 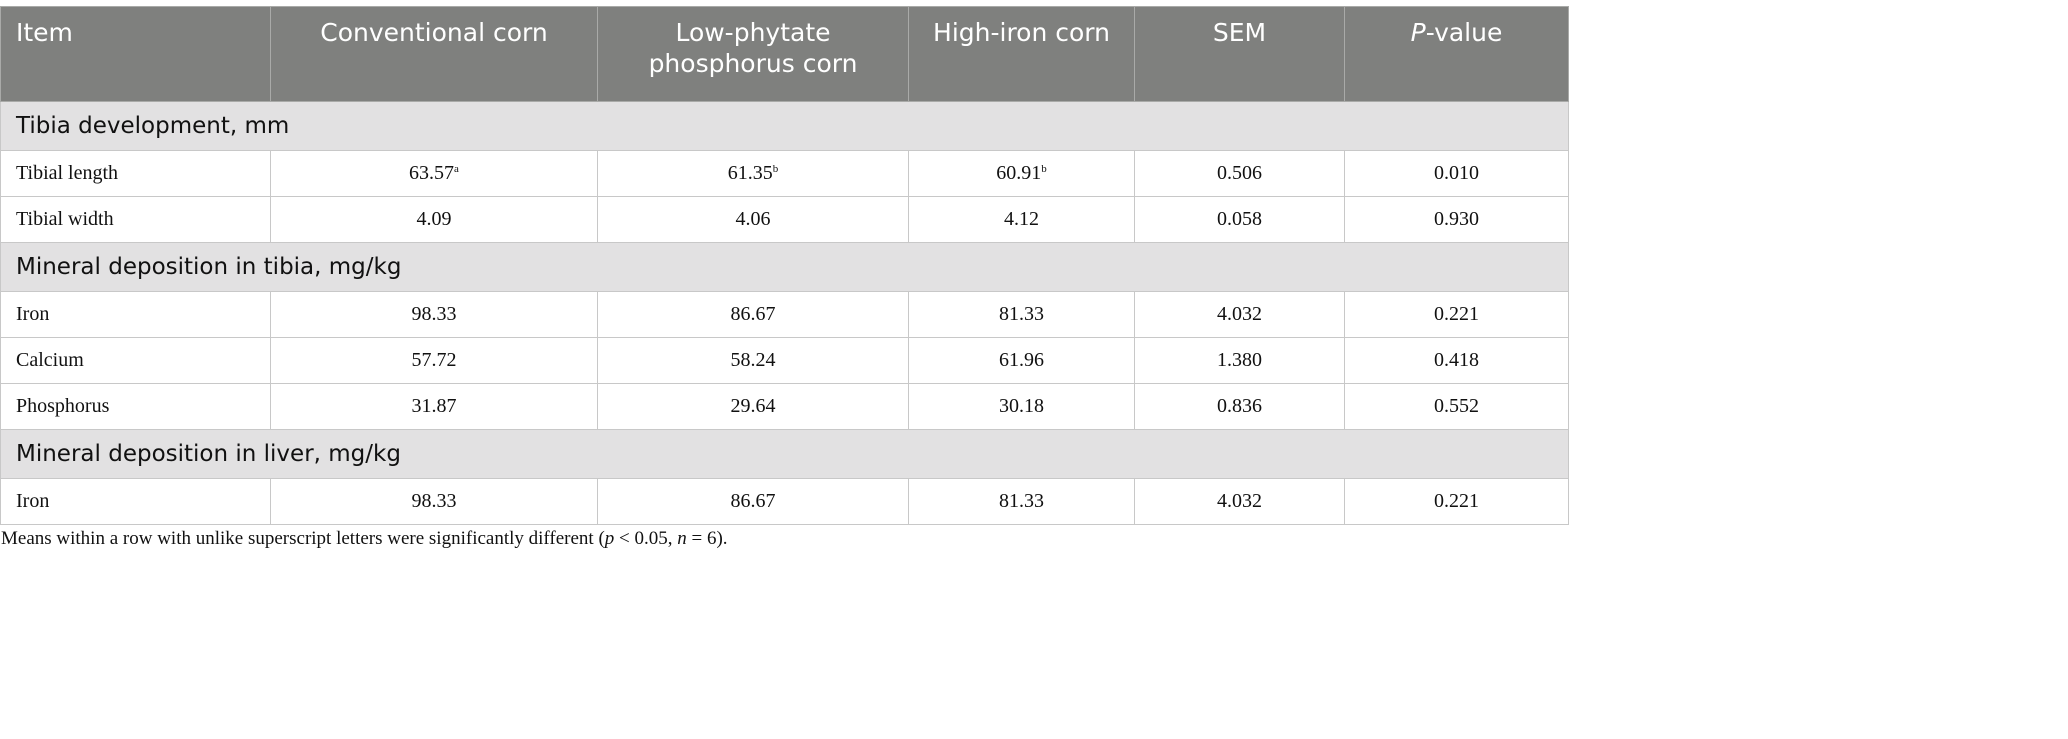 I want to click on table-row: Phosphorus 31.87 29.64 30.18 0.836 0.552, so click(x=784, y=406).